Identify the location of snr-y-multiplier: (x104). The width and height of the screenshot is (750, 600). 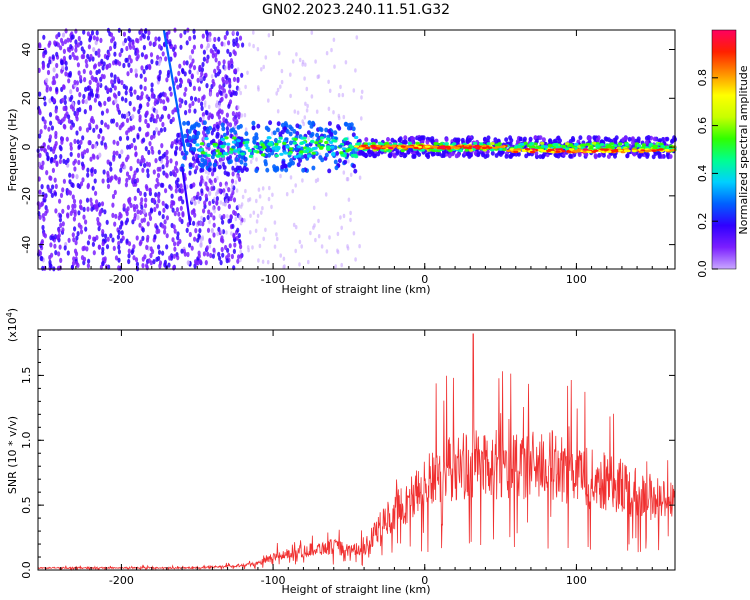
(12, 325).